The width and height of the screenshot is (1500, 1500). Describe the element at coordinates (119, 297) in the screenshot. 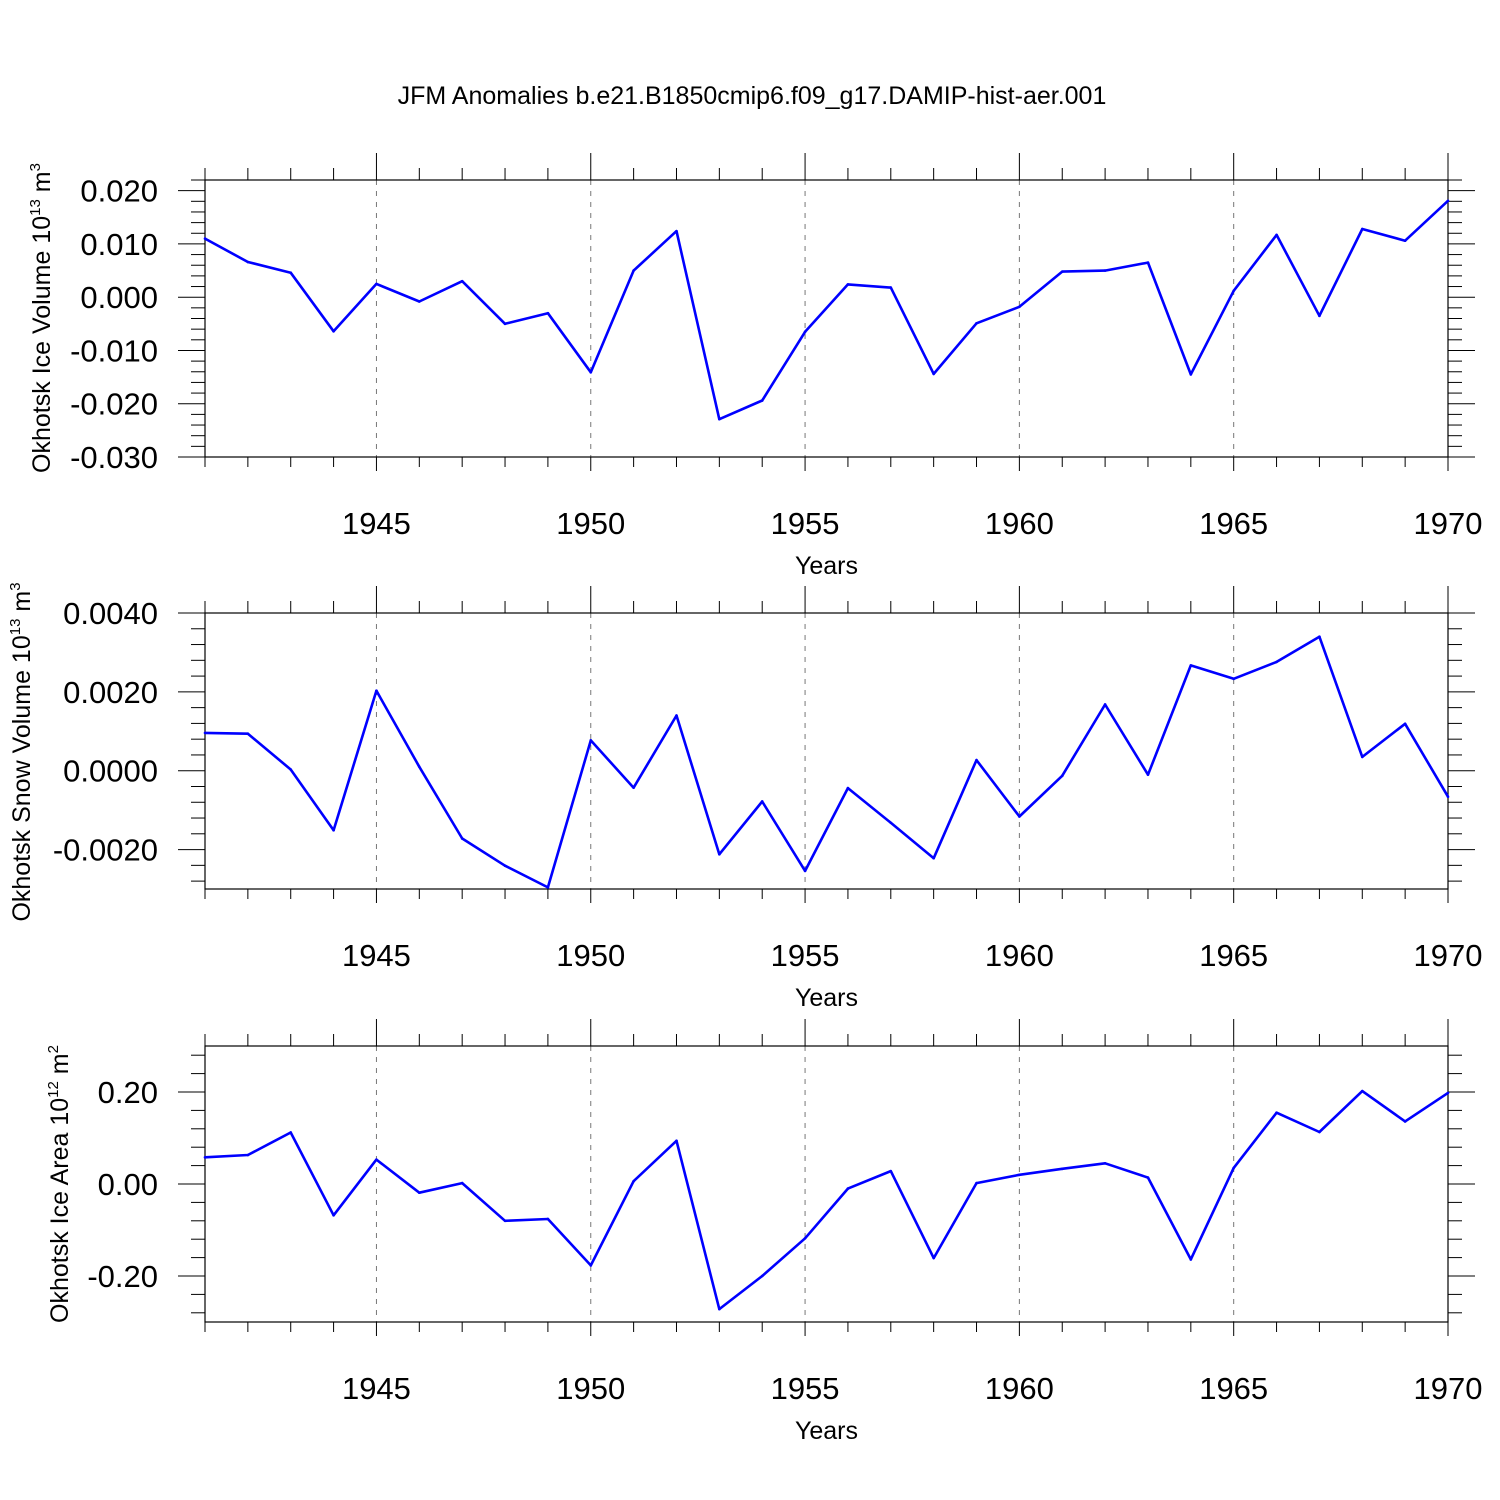

I see `y-tick-label: 0.000` at that location.